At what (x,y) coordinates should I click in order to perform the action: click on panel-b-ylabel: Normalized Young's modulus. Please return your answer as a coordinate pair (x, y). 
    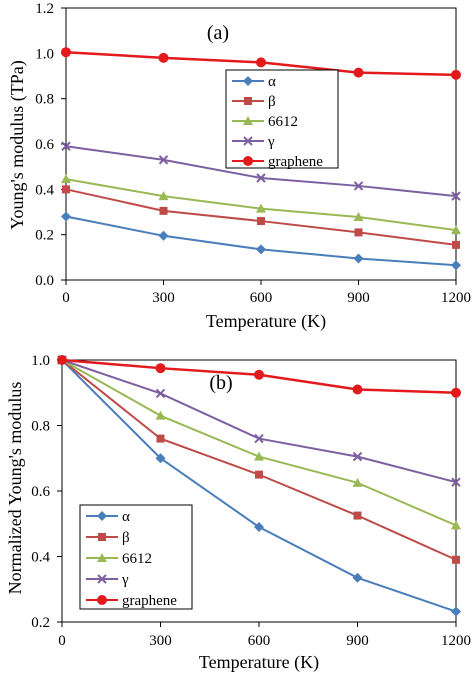
    Looking at the image, I should click on (15, 488).